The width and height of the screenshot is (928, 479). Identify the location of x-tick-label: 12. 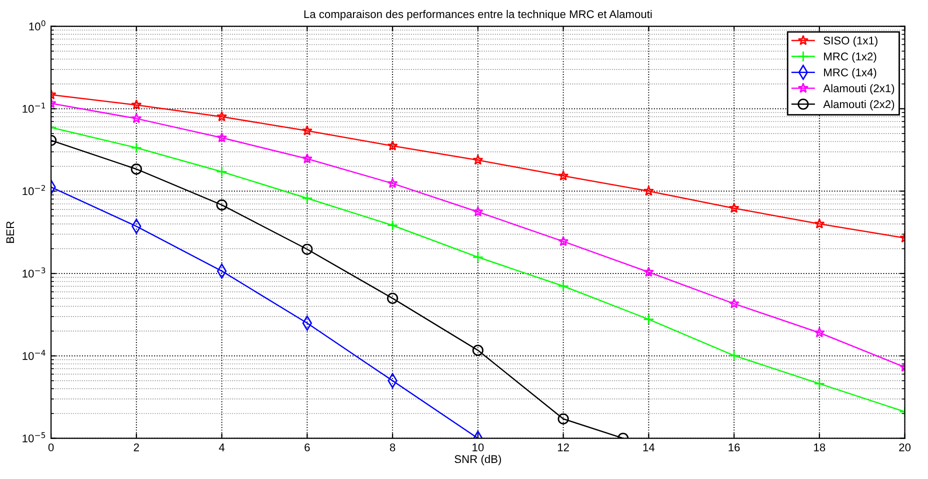
(563, 447).